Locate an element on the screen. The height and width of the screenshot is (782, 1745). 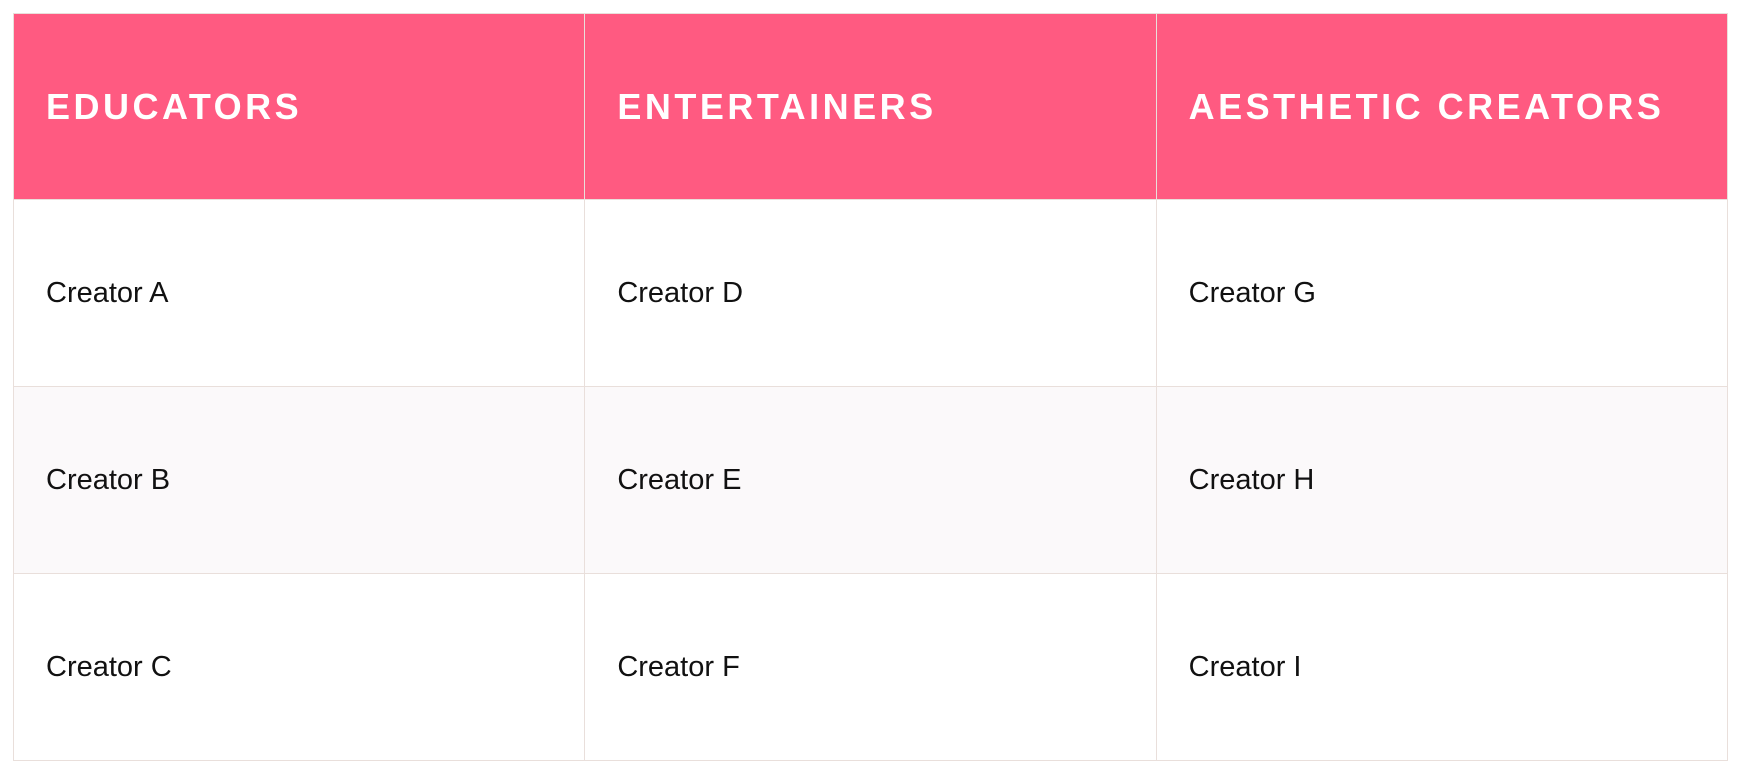
header-educators: EDUCATORS is located at coordinates (299, 106).